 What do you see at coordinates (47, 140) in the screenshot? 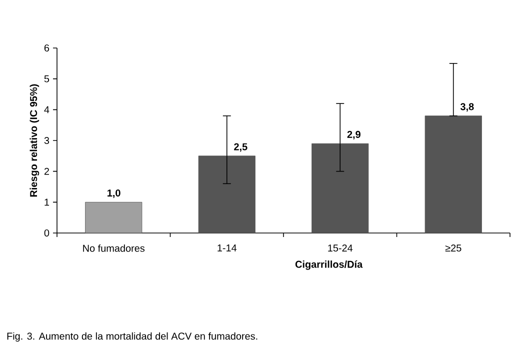
I see `y-tick-label: 3` at bounding box center [47, 140].